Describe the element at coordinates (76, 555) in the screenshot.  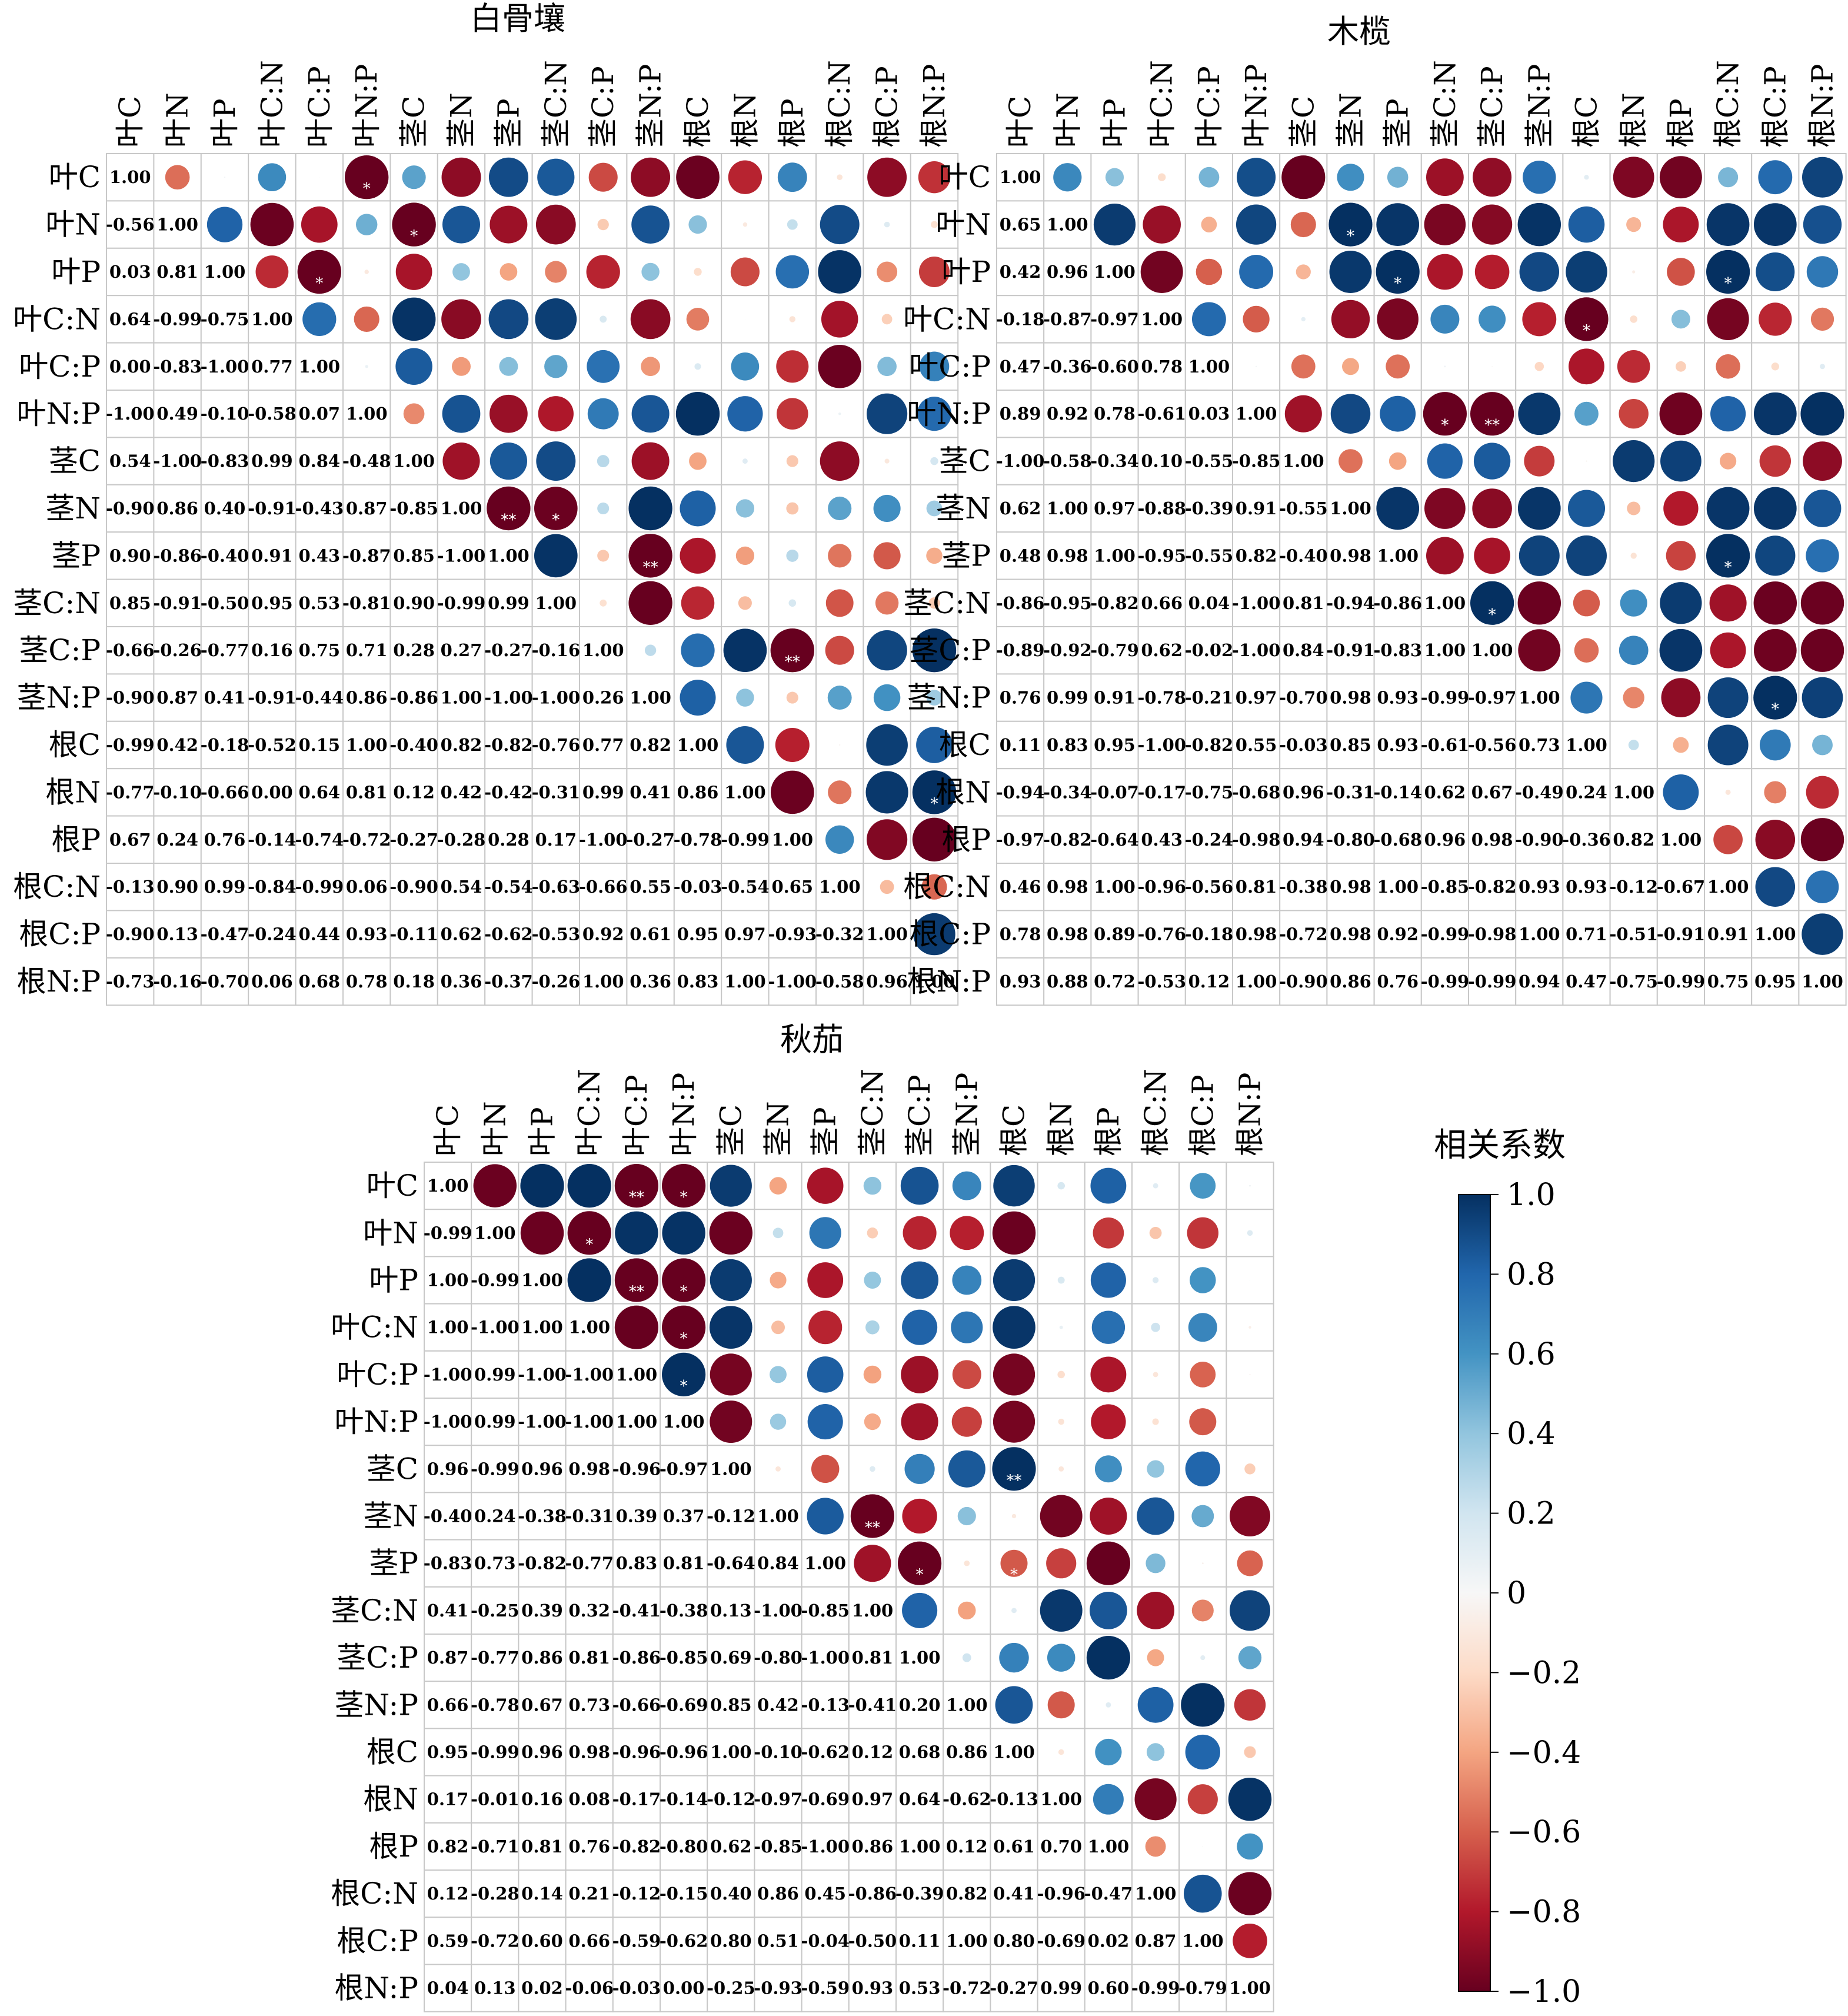
I see `row-label: 茎P` at that location.